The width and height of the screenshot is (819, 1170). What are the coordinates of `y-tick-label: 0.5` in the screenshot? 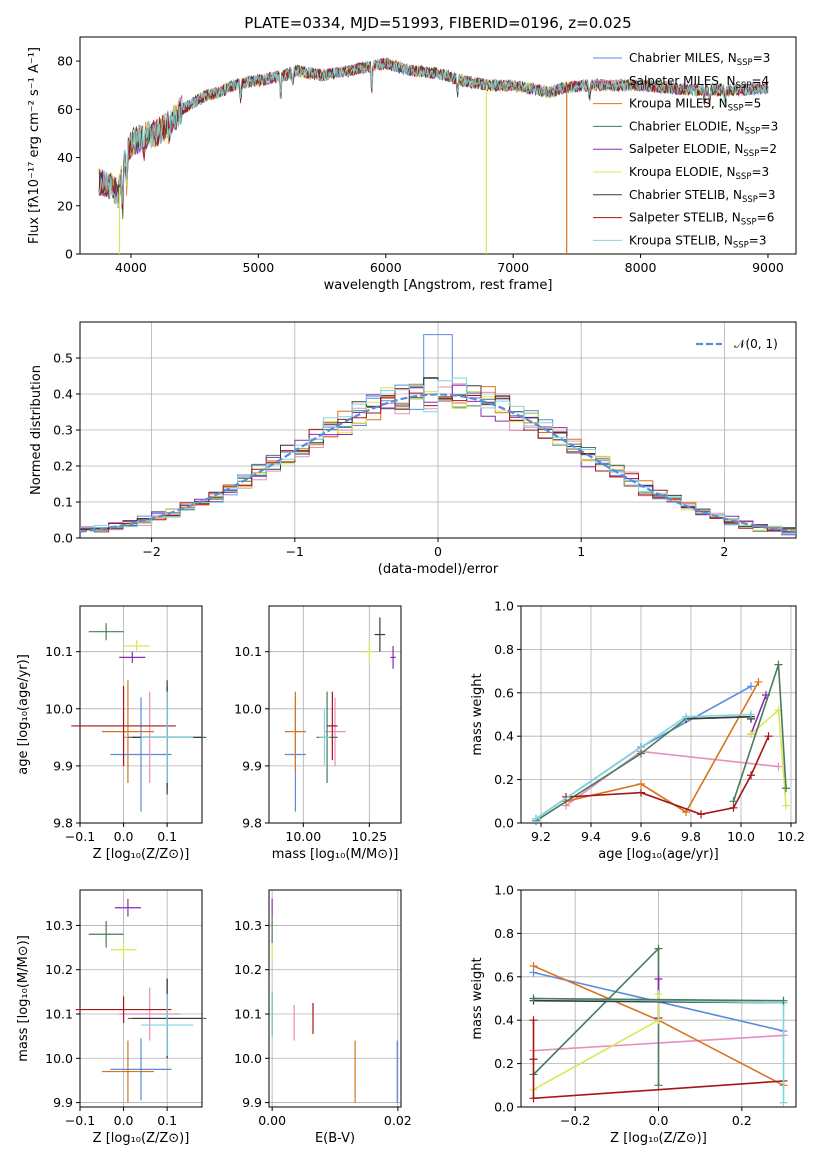 It's located at (63, 358).